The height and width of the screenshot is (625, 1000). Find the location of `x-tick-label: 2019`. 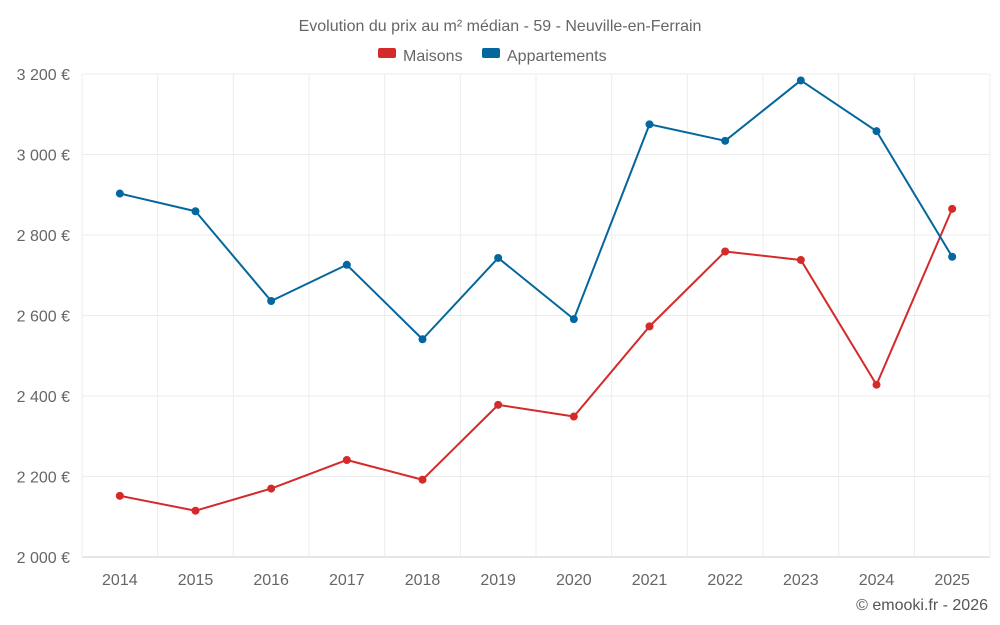

x-tick-label: 2019 is located at coordinates (498, 580).